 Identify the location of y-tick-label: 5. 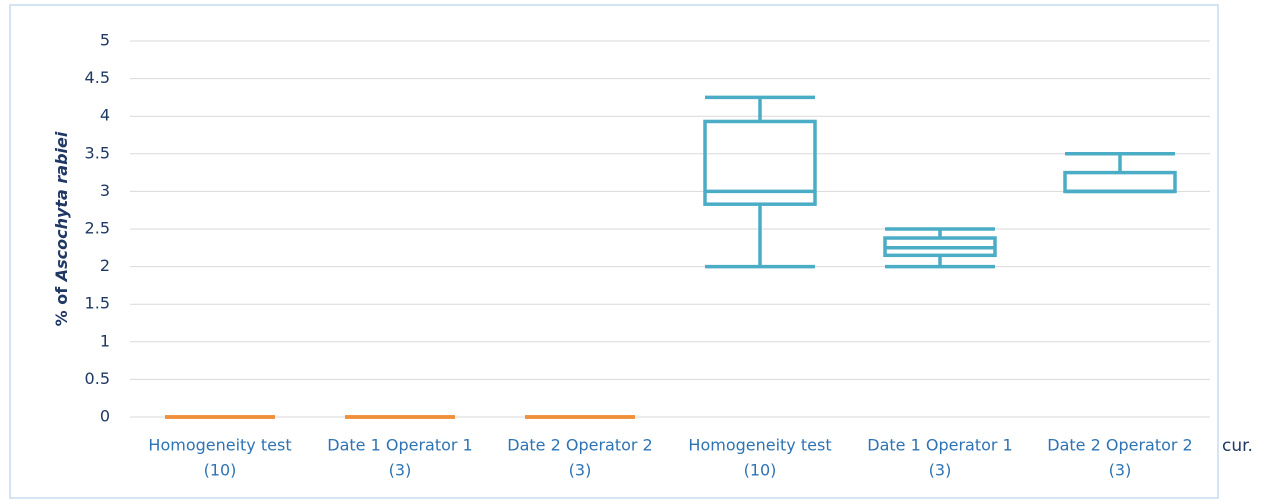
(105, 40).